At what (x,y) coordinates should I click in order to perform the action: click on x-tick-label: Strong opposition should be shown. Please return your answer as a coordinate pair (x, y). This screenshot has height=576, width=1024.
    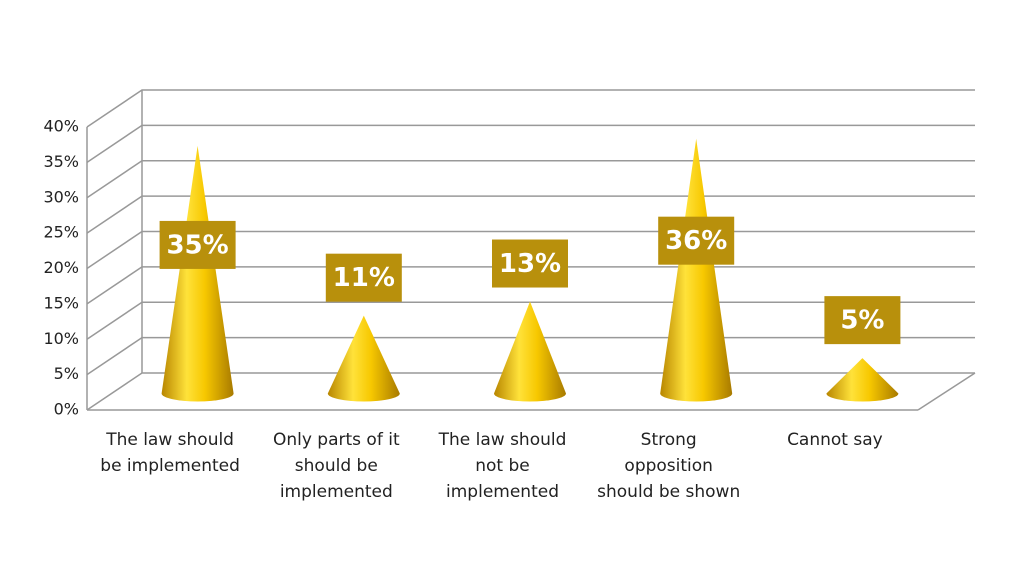
    Looking at the image, I should click on (669, 466).